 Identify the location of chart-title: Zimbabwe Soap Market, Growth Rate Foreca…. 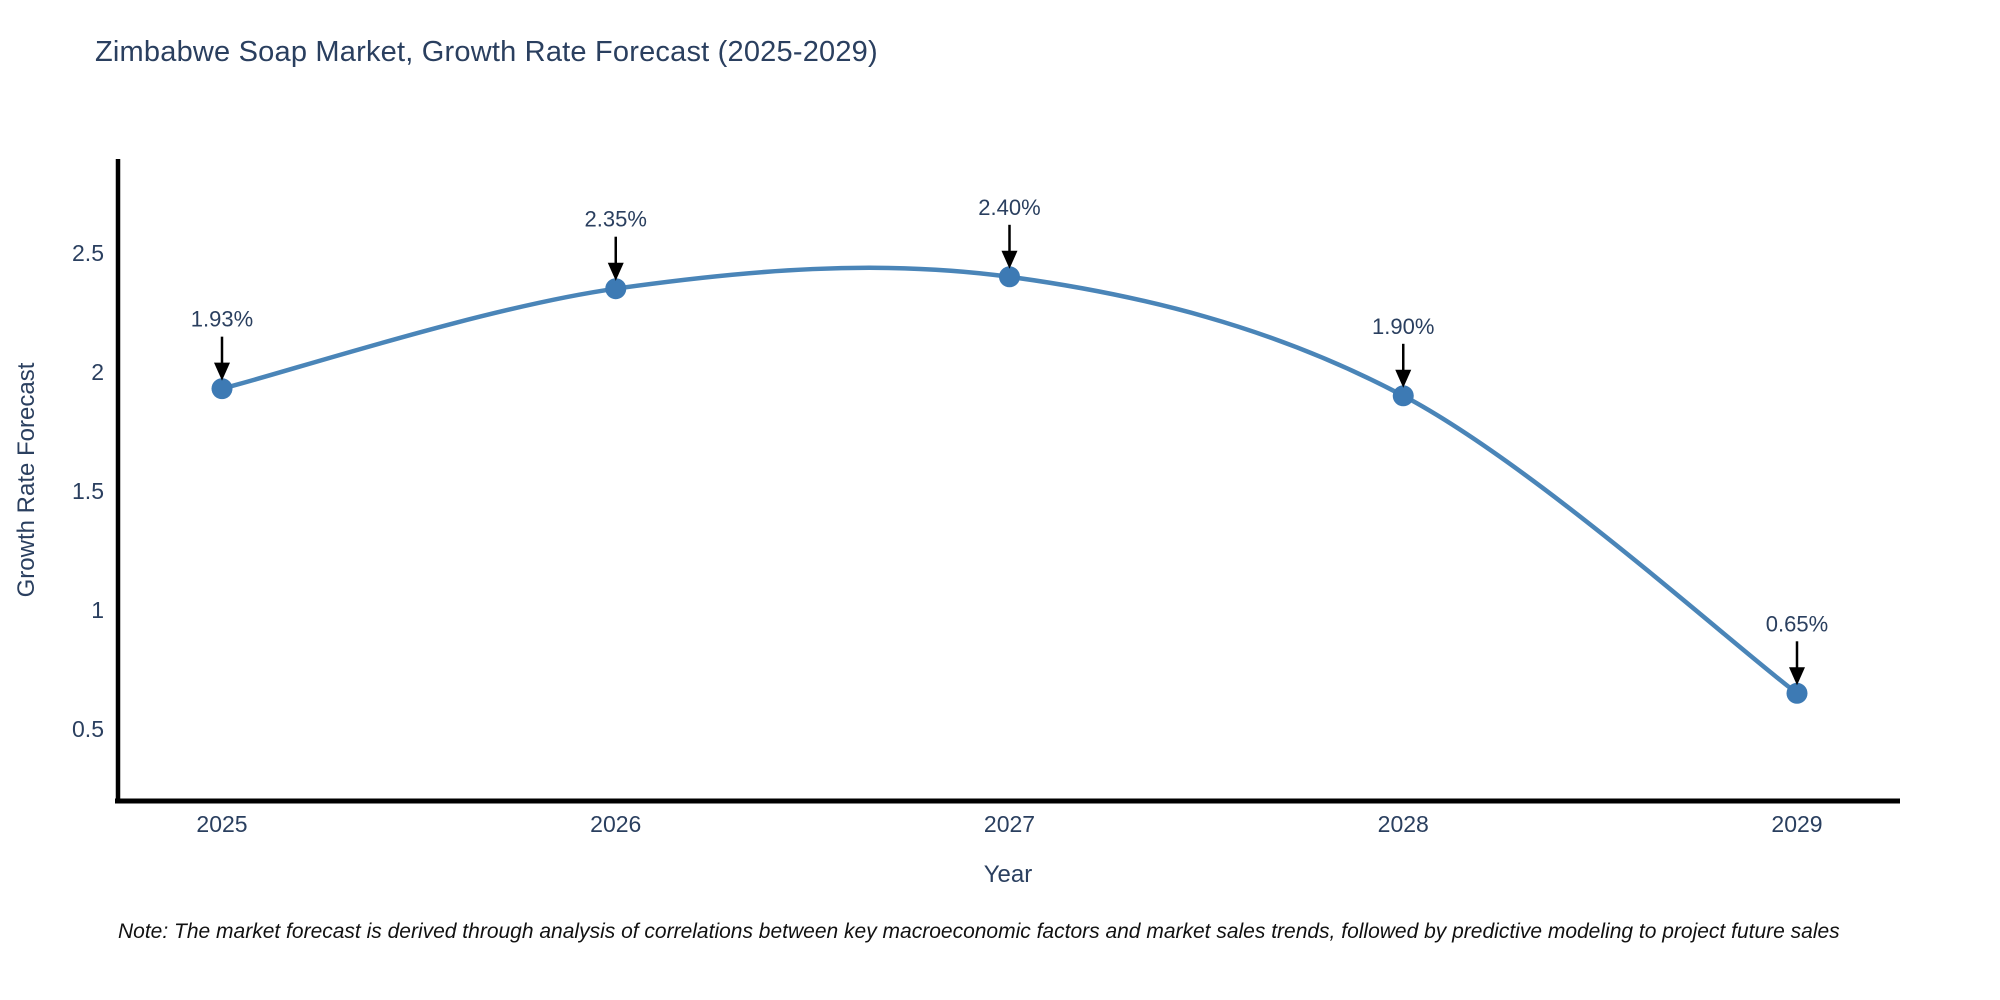
(486, 52).